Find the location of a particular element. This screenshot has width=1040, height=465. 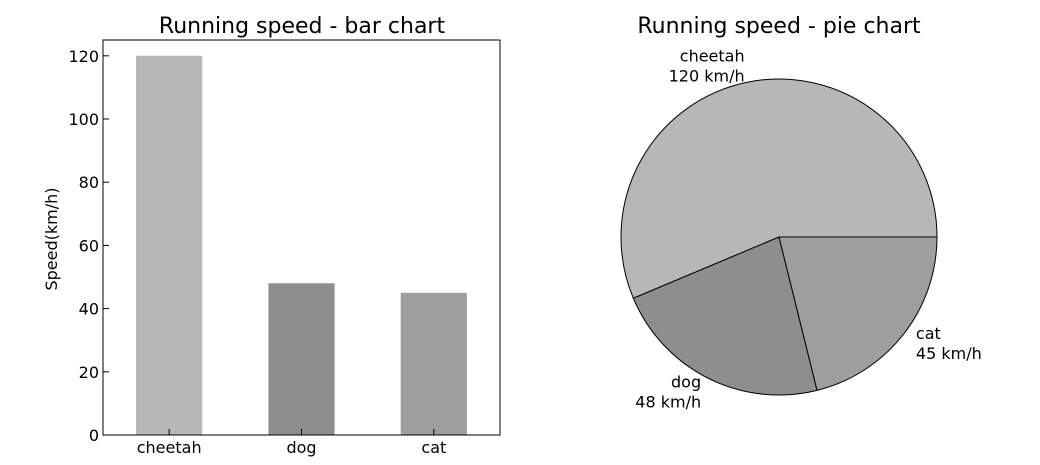

pie-slice-cheetah is located at coordinates (779, 188).